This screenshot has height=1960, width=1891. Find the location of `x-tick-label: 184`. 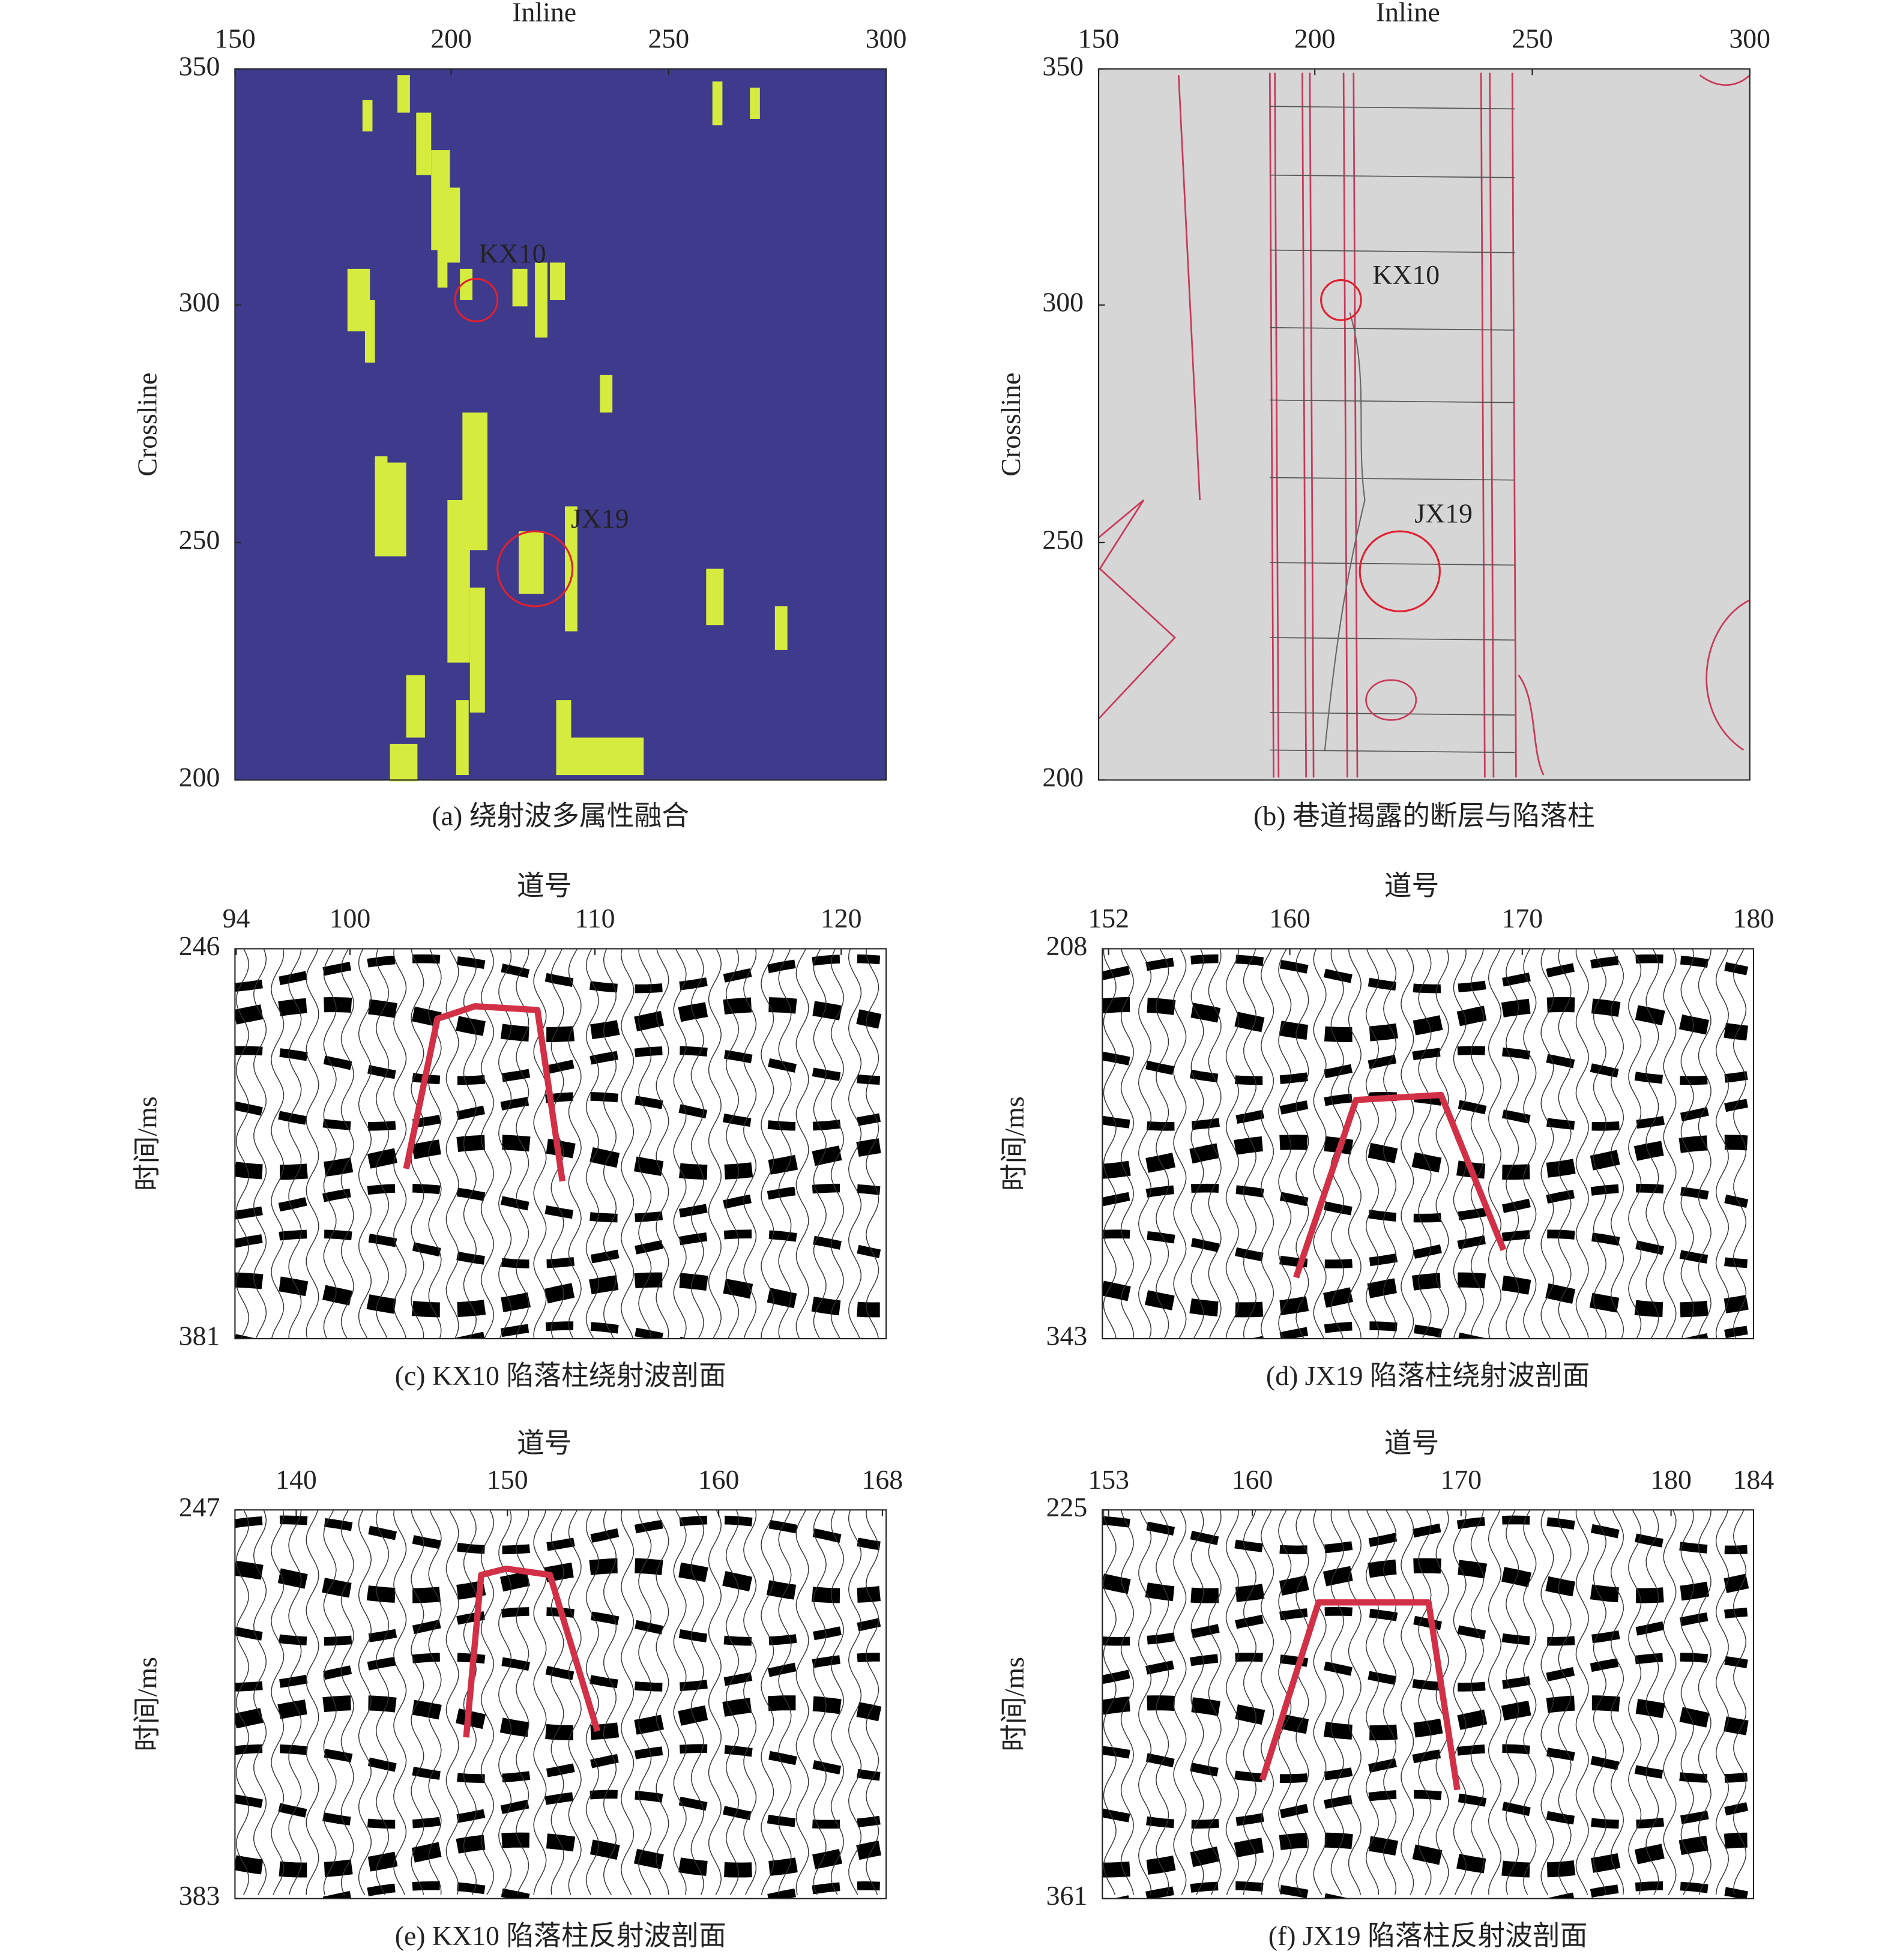

x-tick-label: 184 is located at coordinates (1754, 1479).